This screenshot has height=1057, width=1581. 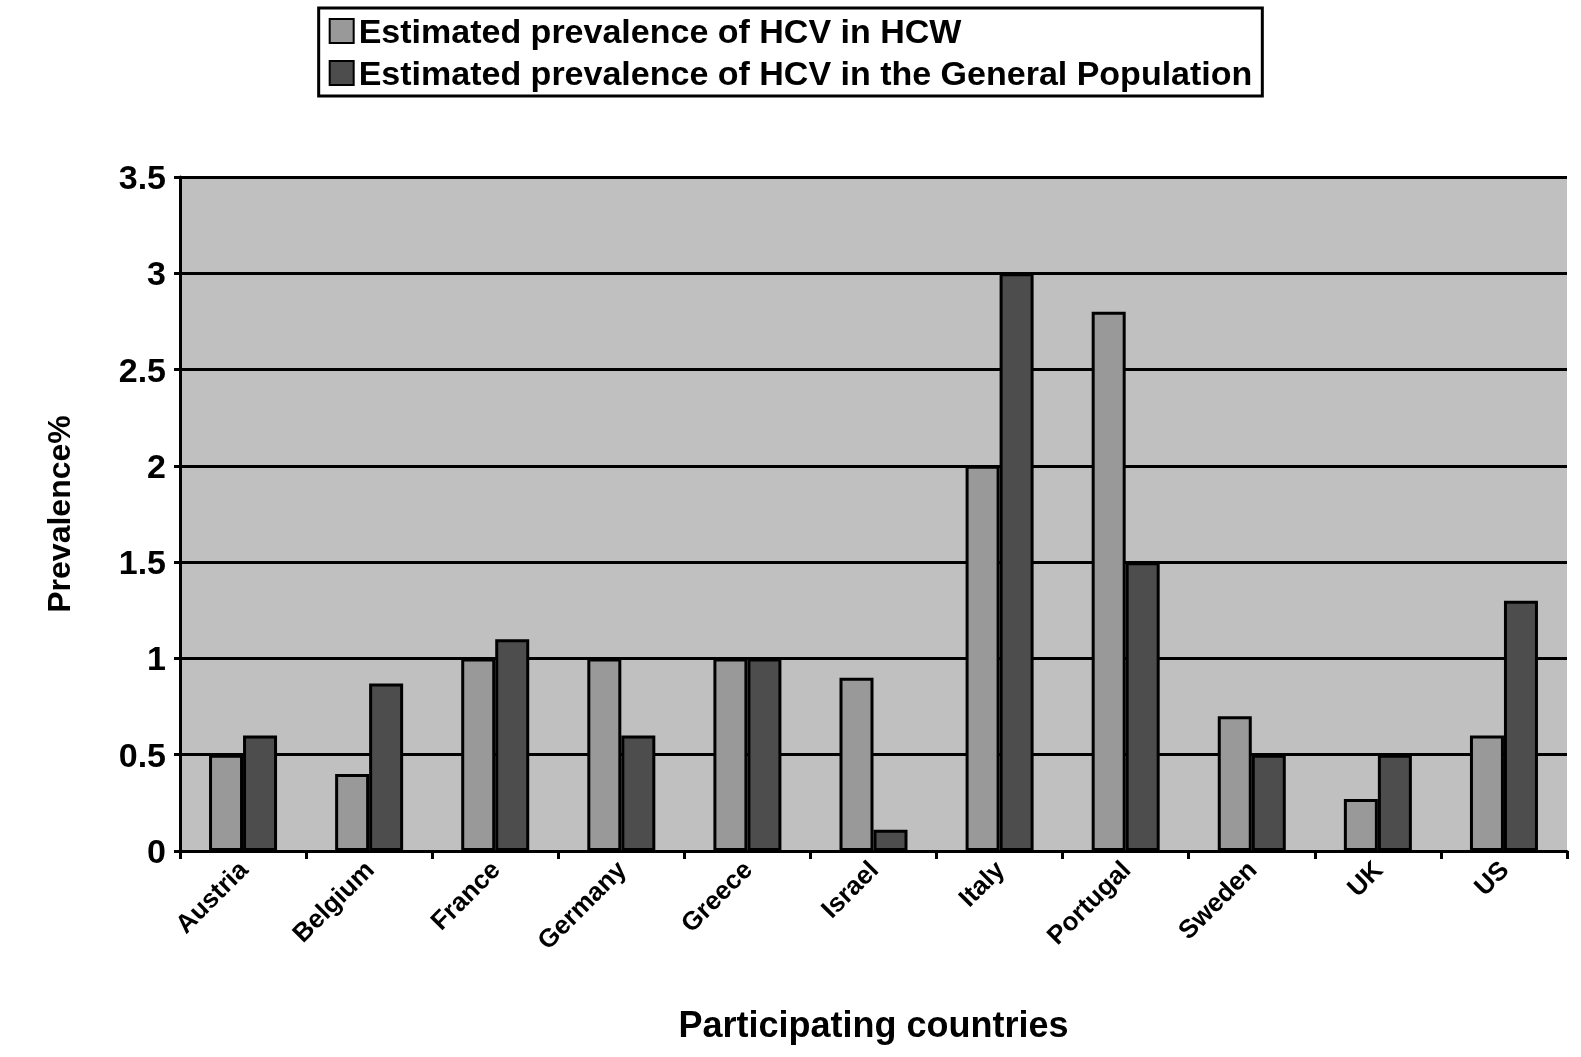 What do you see at coordinates (156, 851) in the screenshot?
I see `y-tick-label: 0` at bounding box center [156, 851].